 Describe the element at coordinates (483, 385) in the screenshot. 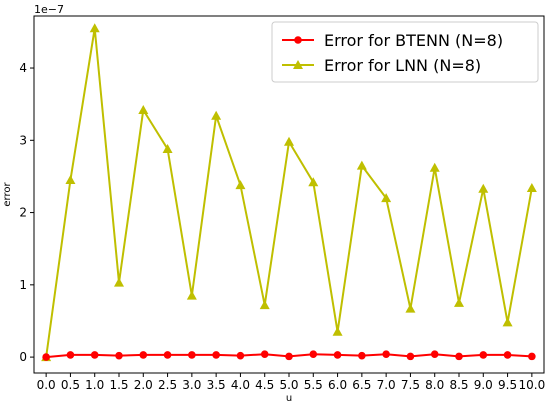

I see `x-tick-label: 9.0` at that location.